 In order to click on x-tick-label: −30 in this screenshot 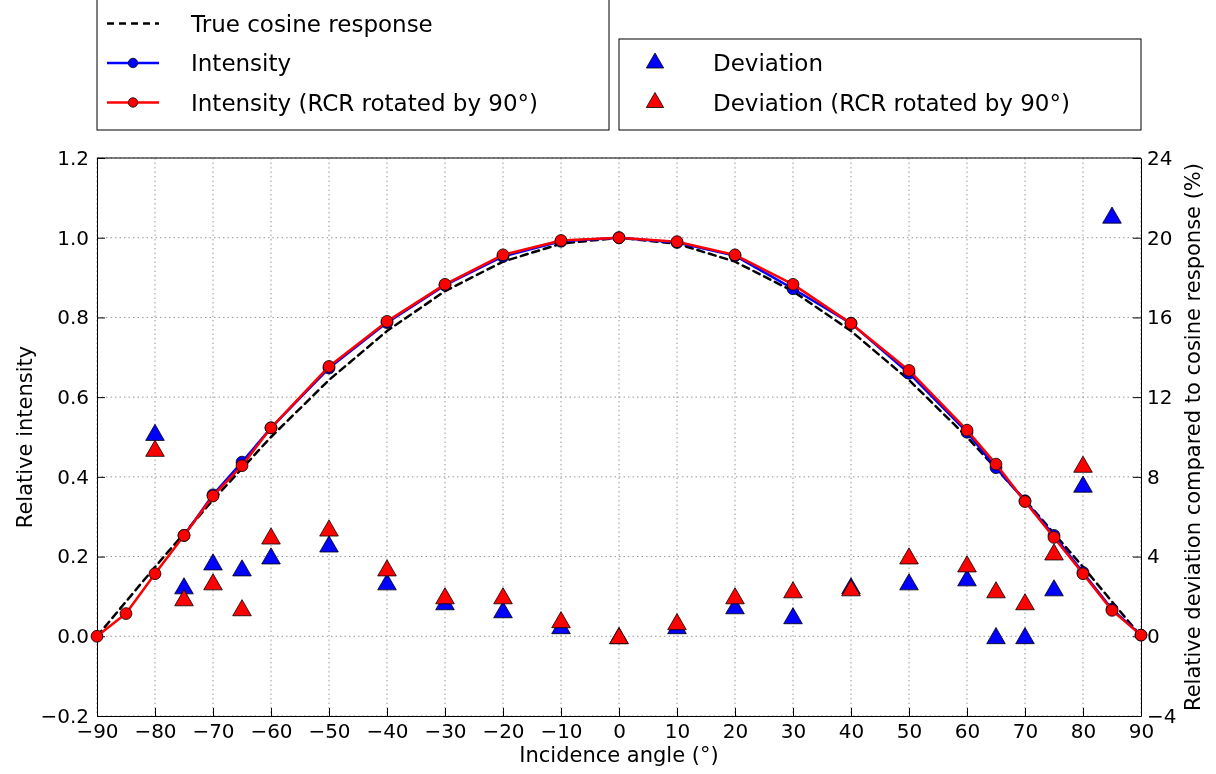, I will do `click(445, 731)`.